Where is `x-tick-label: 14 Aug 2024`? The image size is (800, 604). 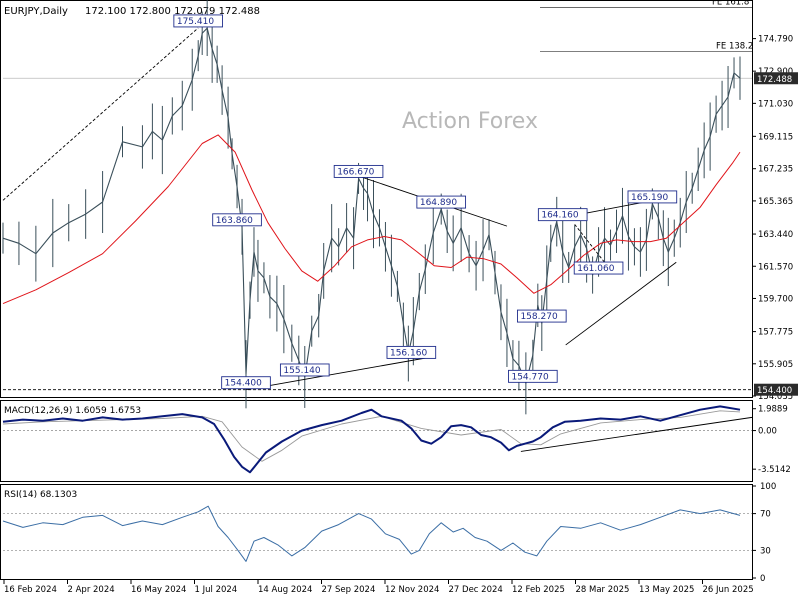 x-tick-label: 14 Aug 2024 is located at coordinates (285, 590).